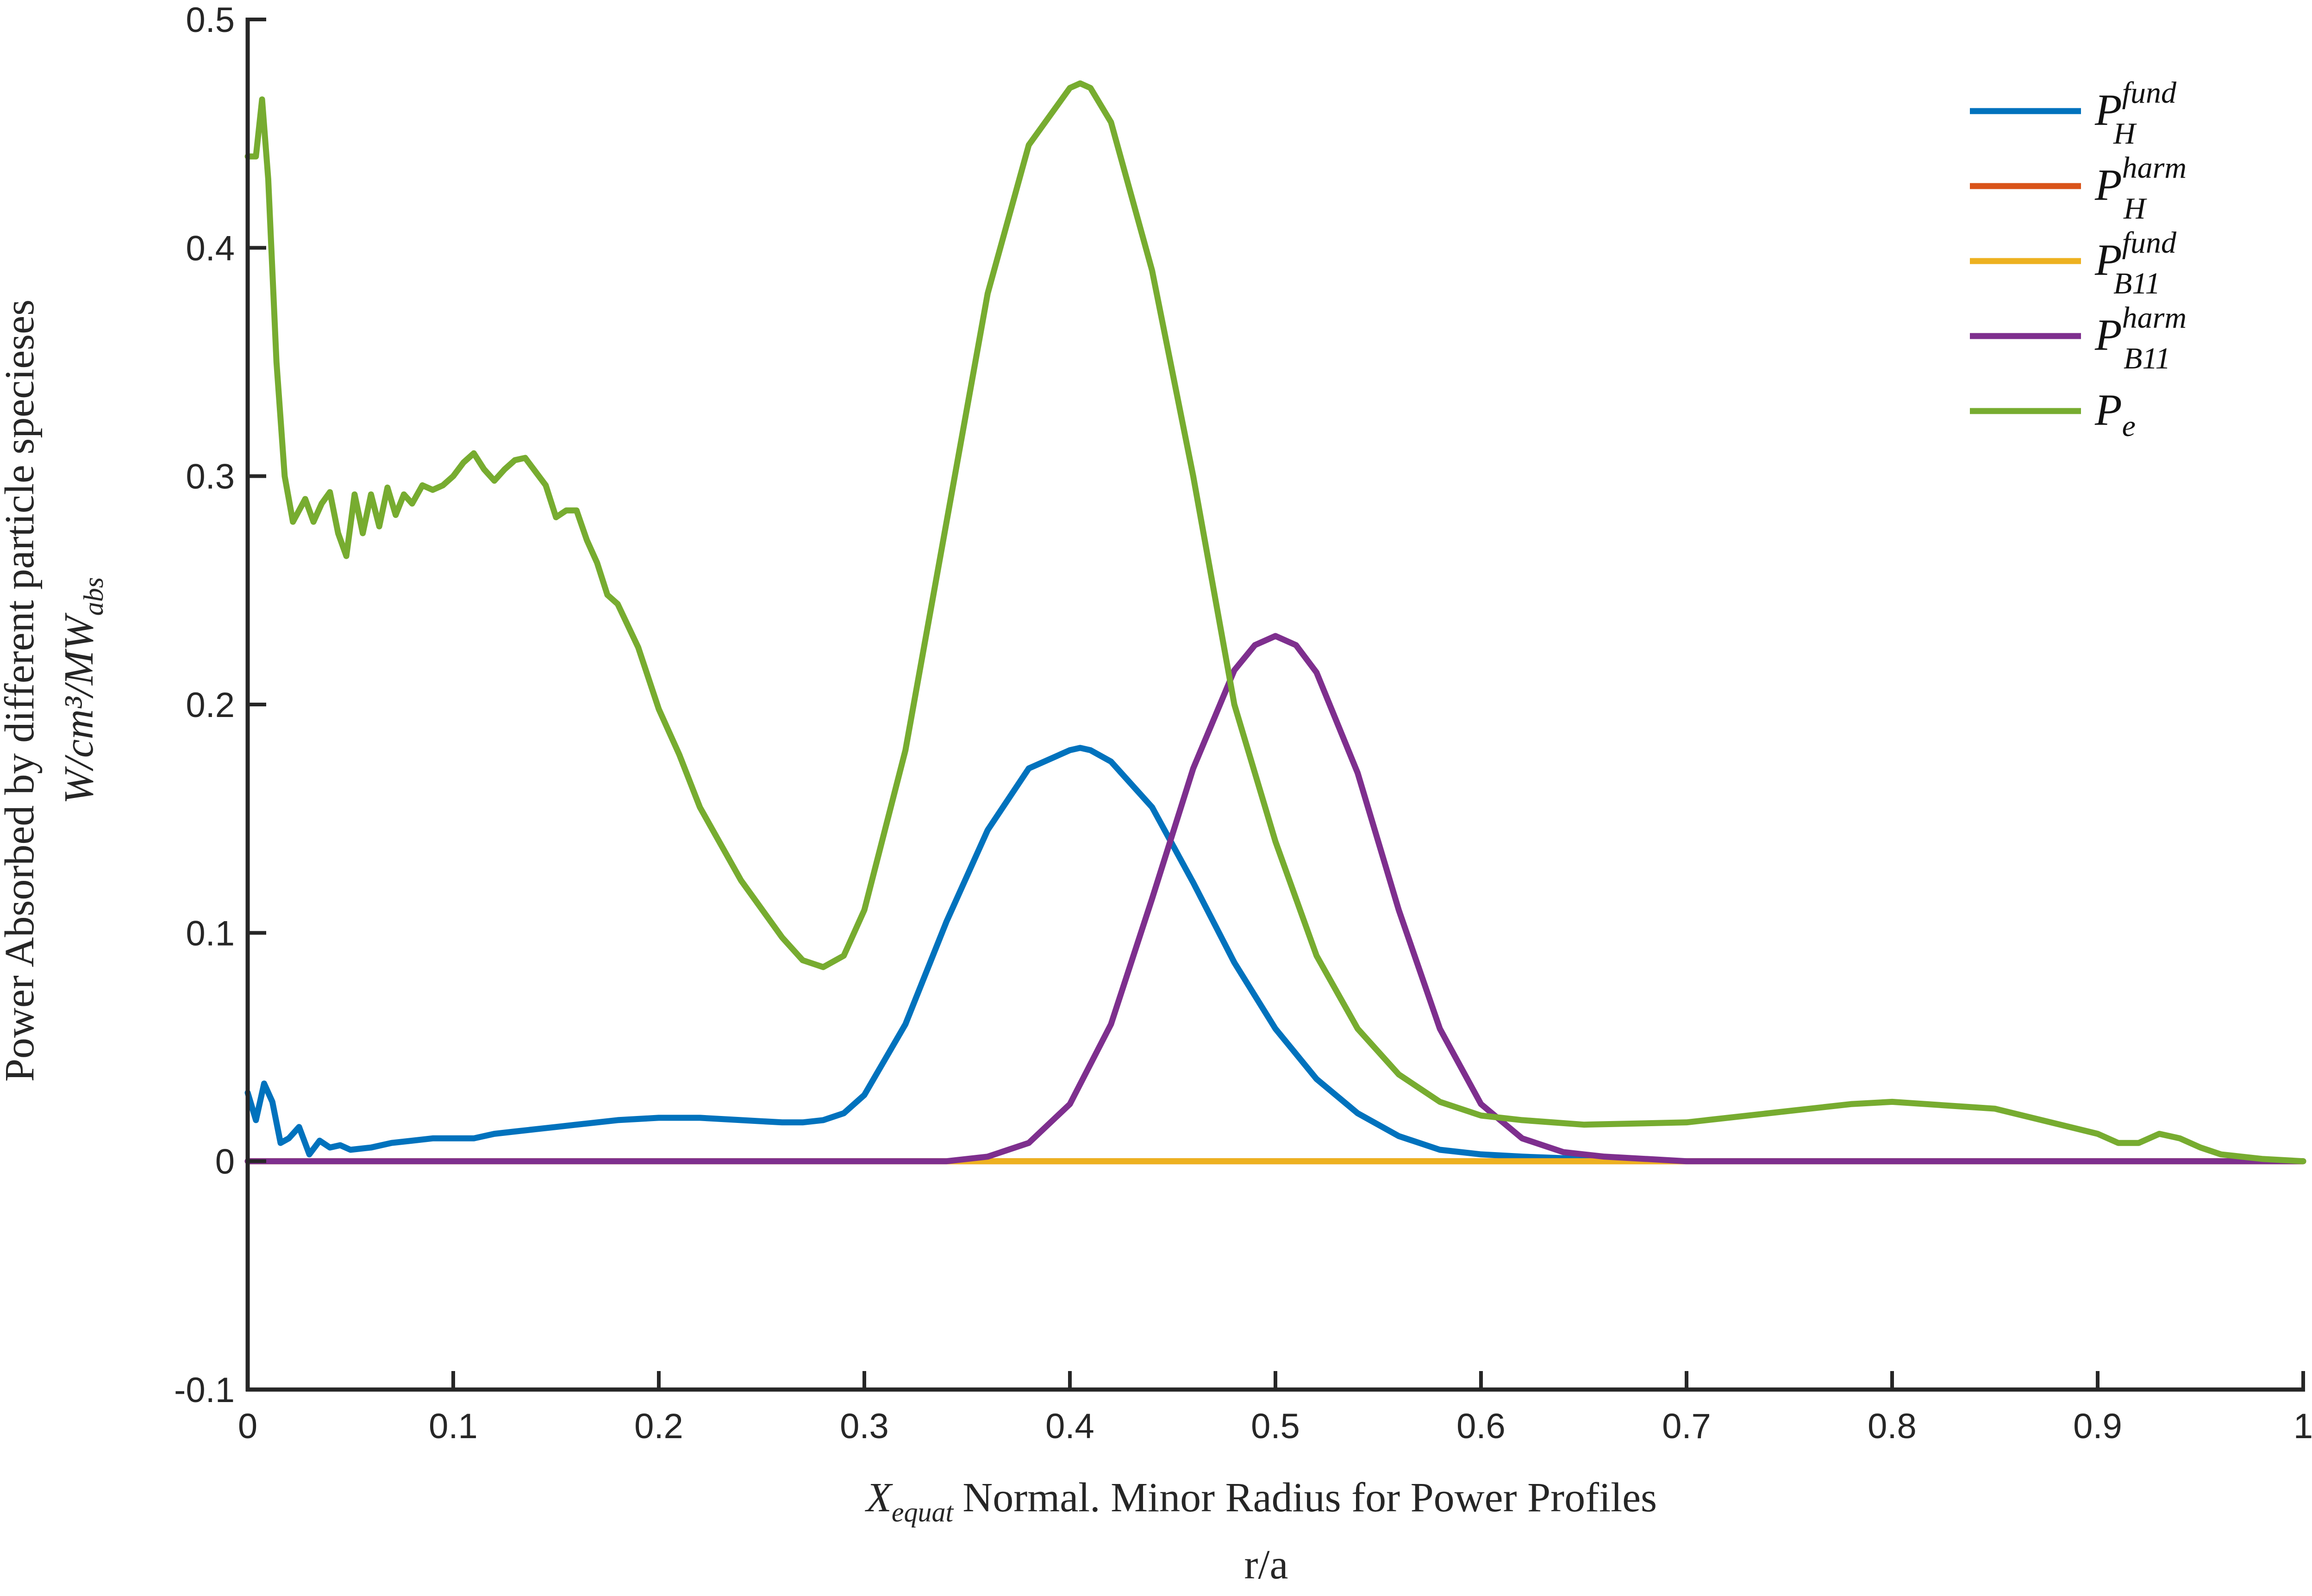  I want to click on x-tick-label: 0.2, so click(658, 1426).